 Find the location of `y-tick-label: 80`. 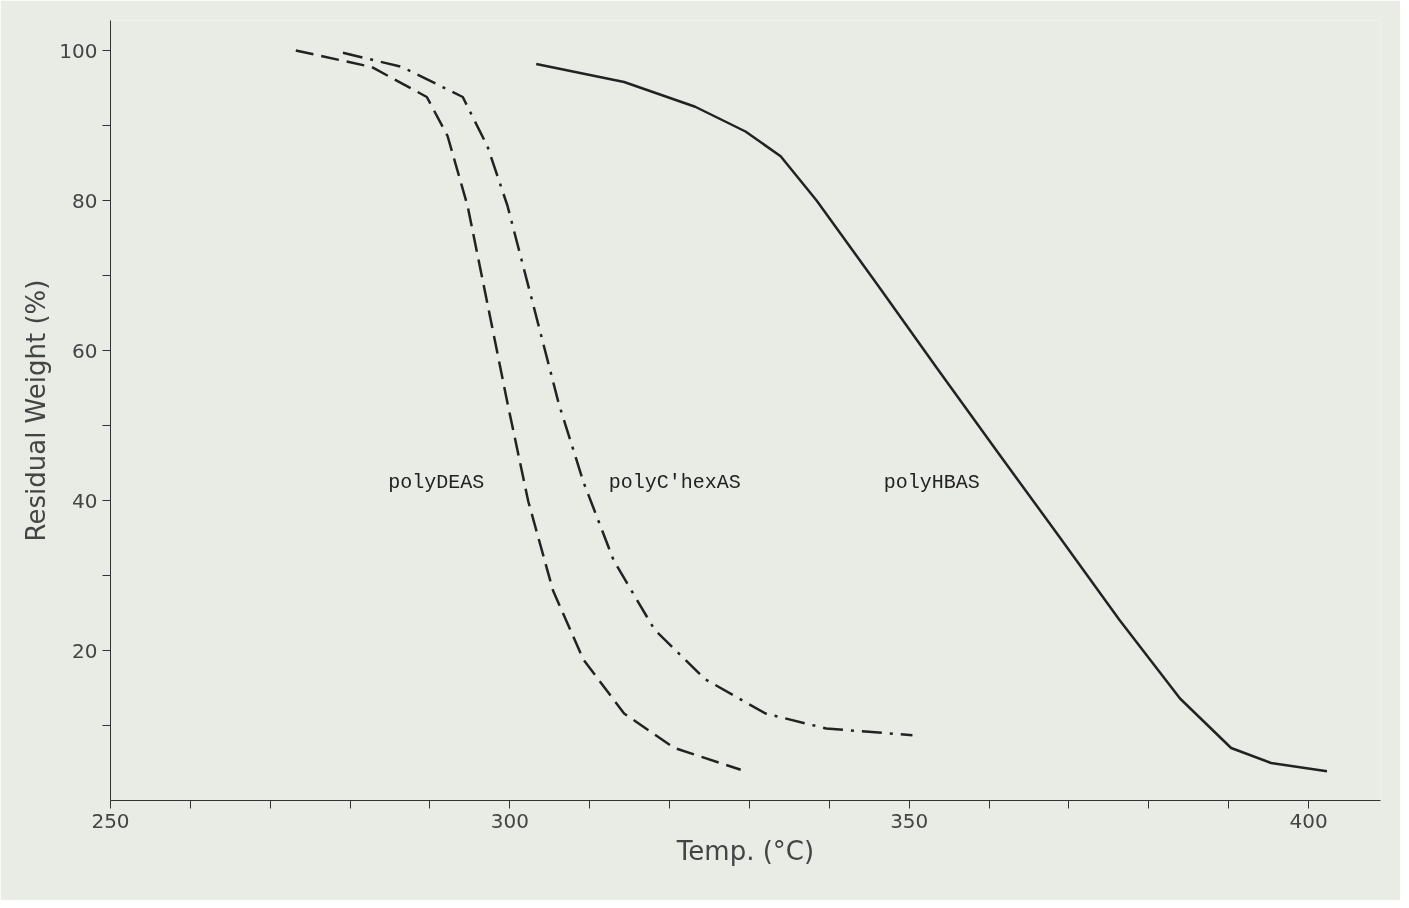

y-tick-label: 80 is located at coordinates (85, 200).